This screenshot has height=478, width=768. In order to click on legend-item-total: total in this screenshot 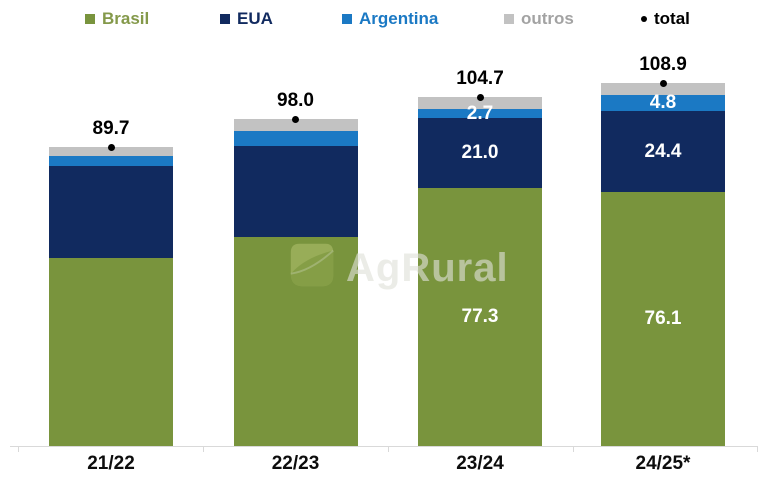, I will do `click(665, 19)`.